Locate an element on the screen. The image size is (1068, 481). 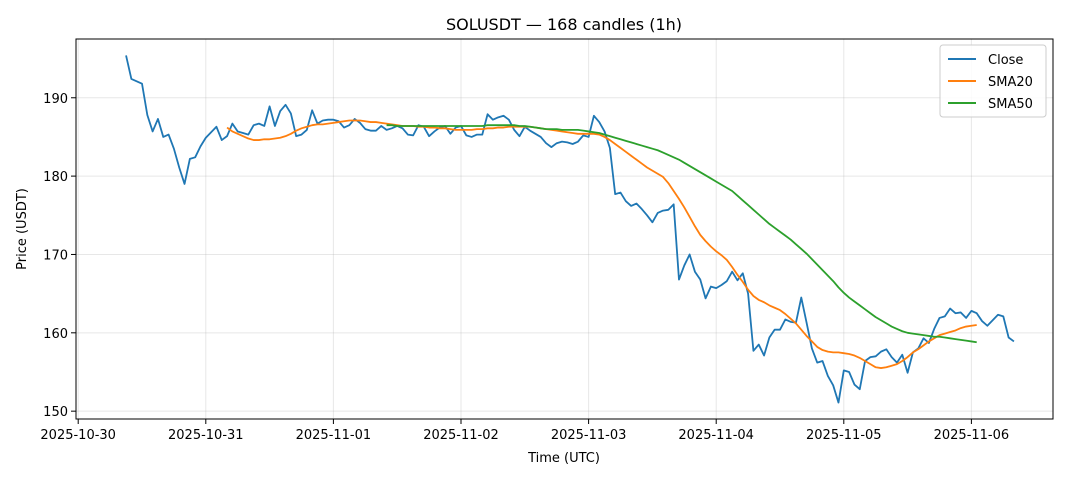
x-tick-label: 2025-11-01 is located at coordinates (334, 435).